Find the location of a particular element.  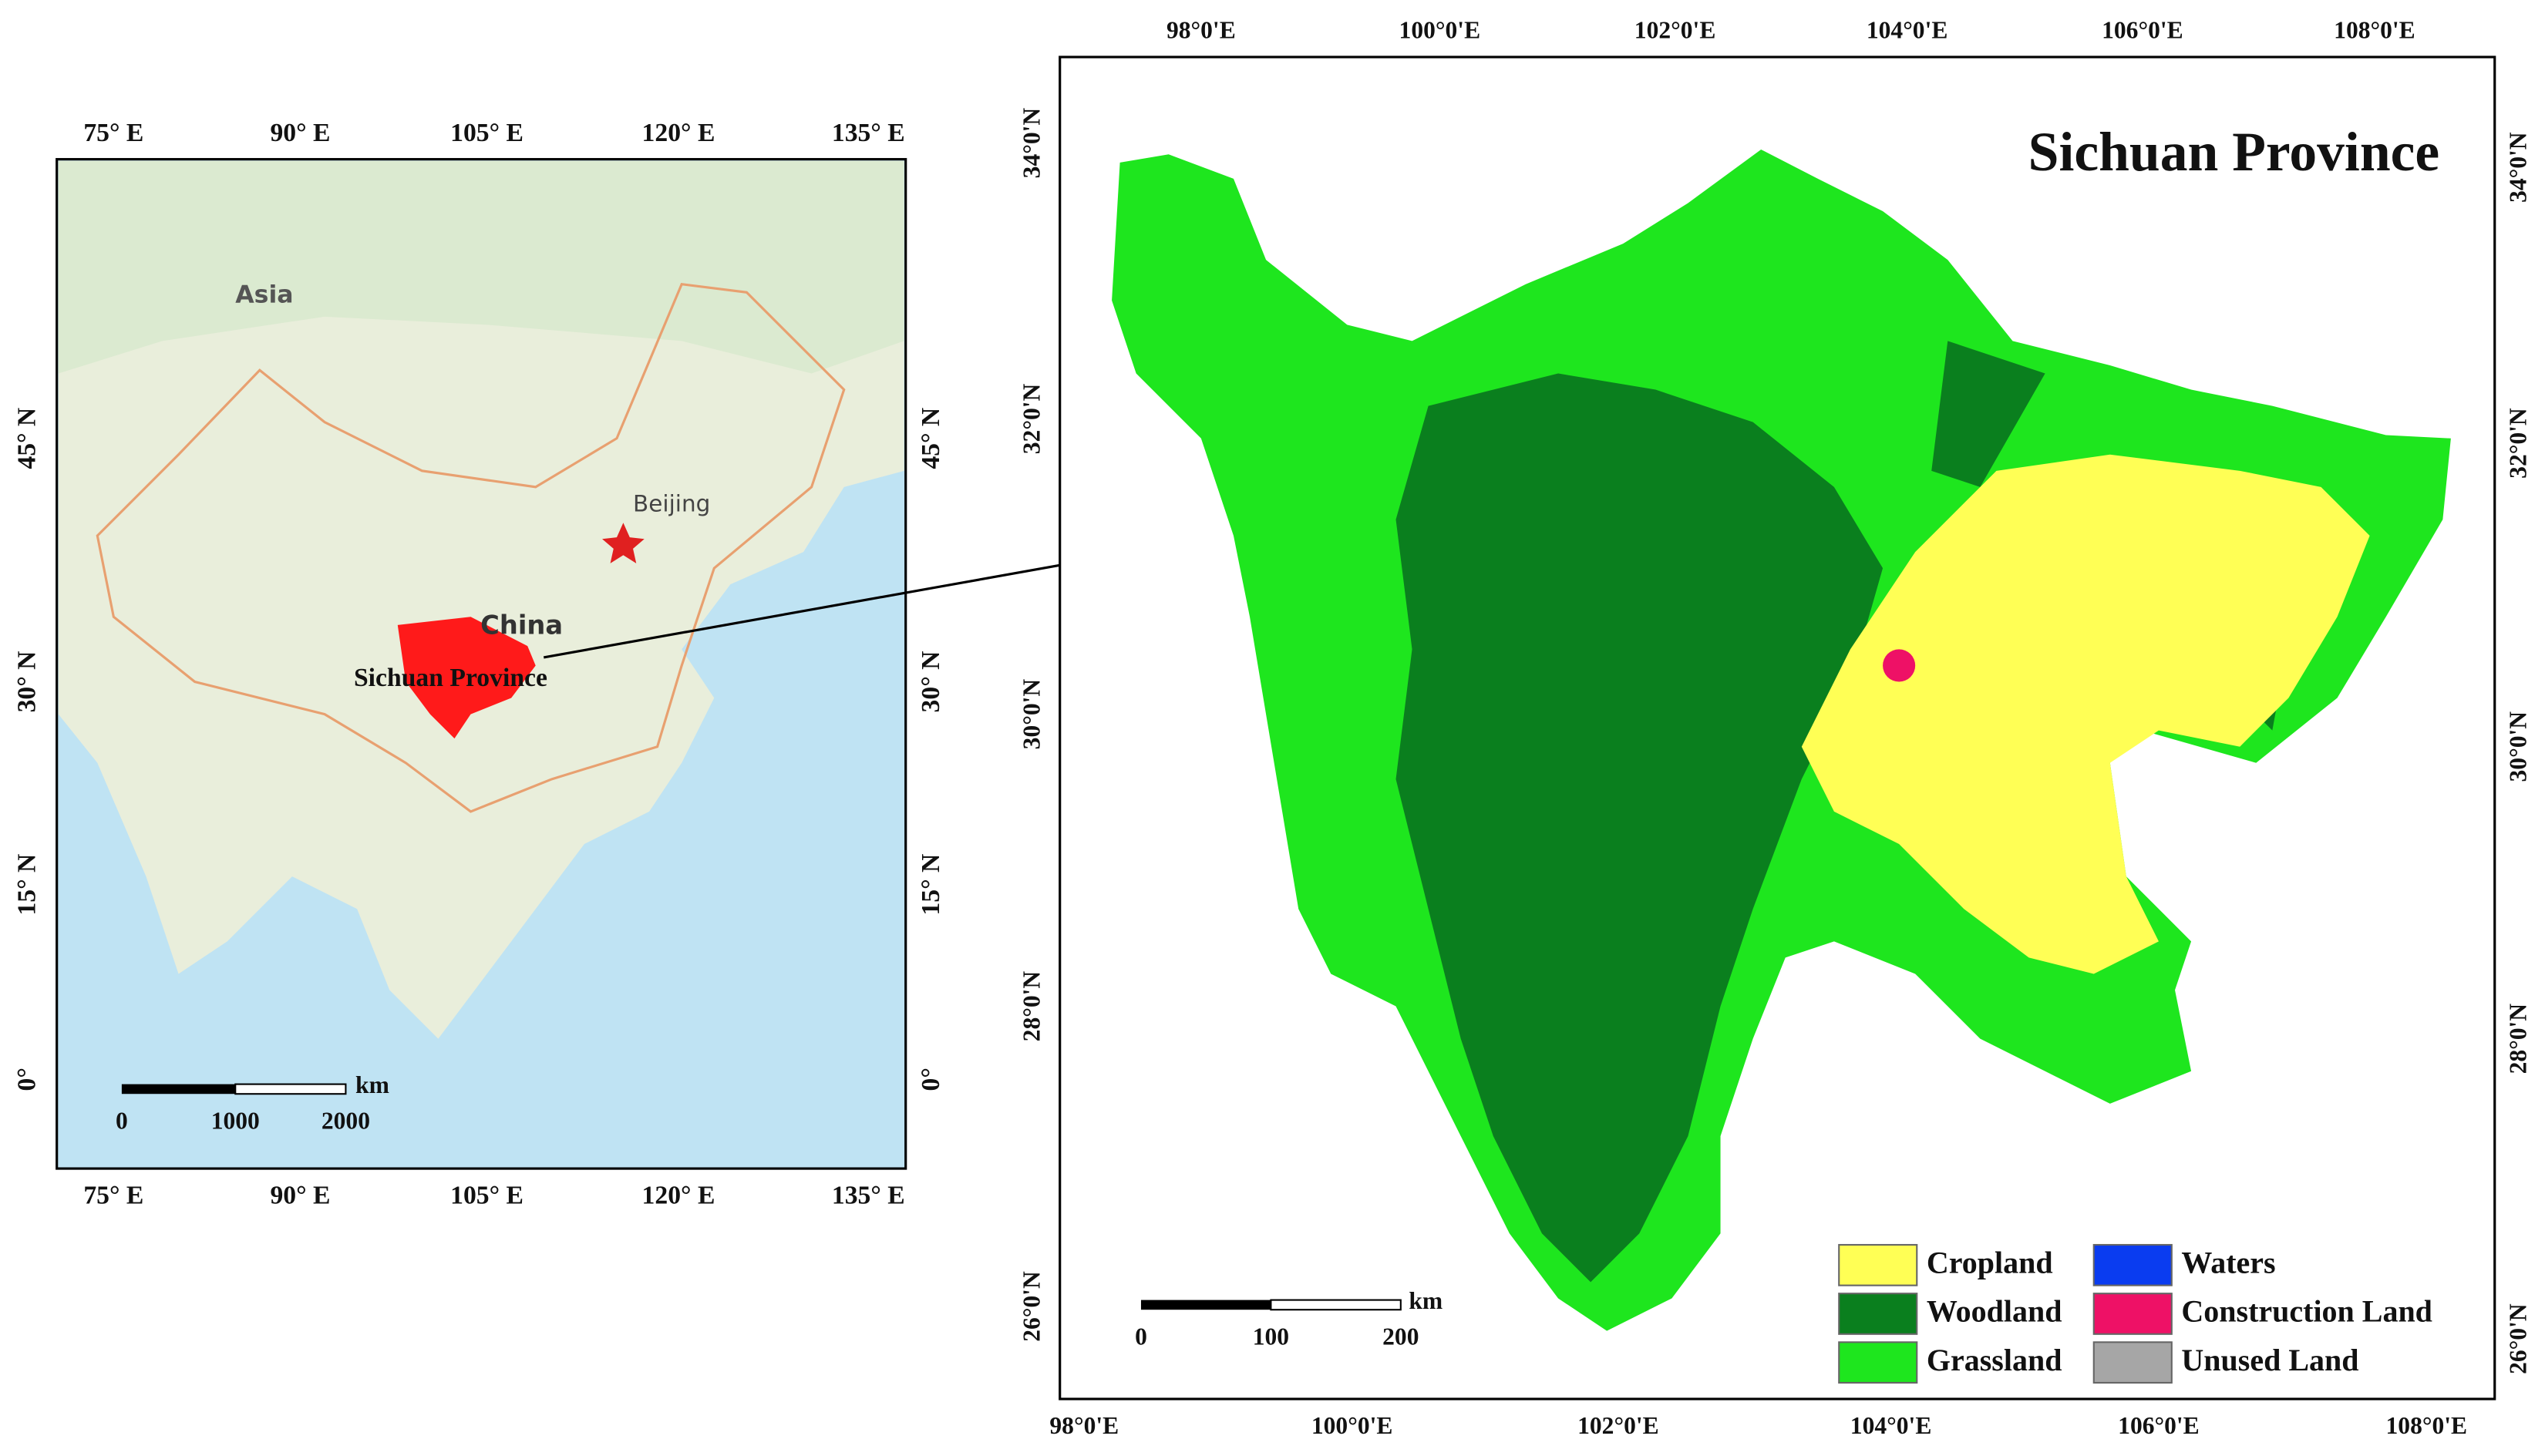

place-label: Sichuan Province is located at coordinates (450, 678).